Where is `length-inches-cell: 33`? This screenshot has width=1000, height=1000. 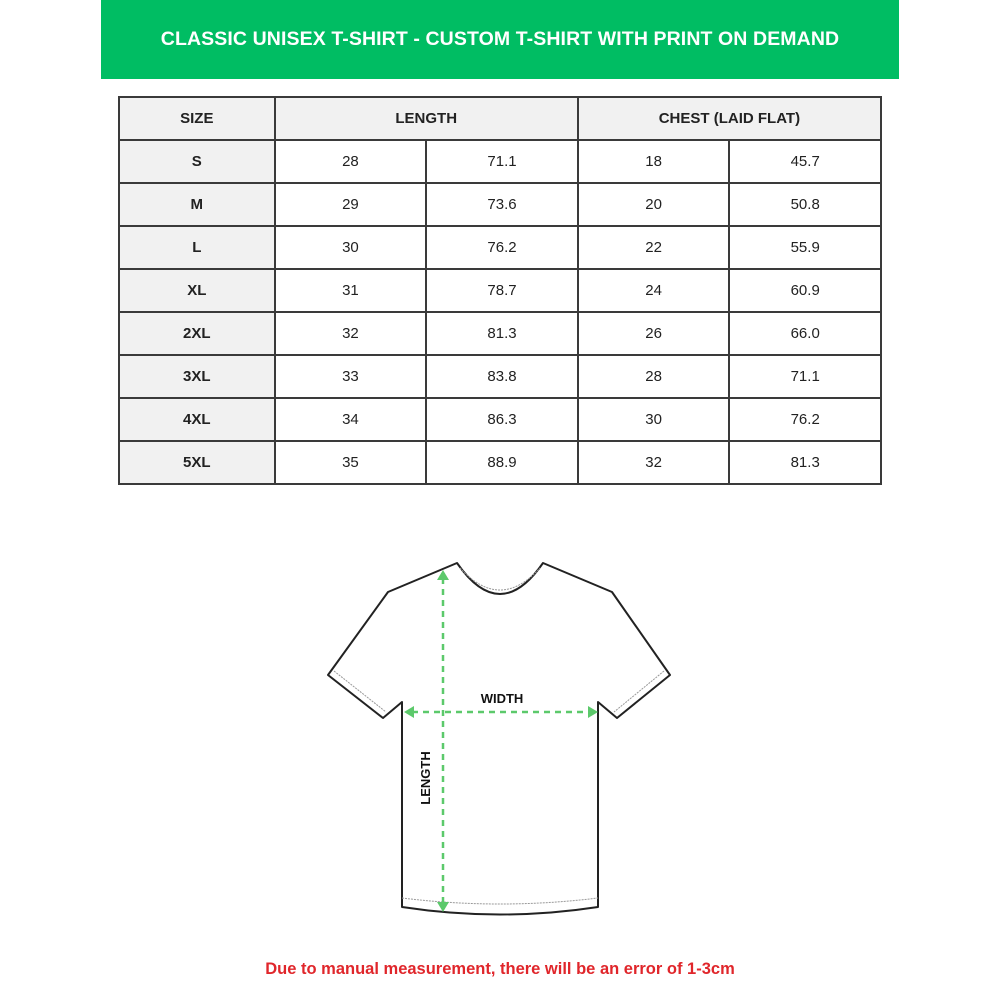
length-inches-cell: 33 is located at coordinates (350, 376).